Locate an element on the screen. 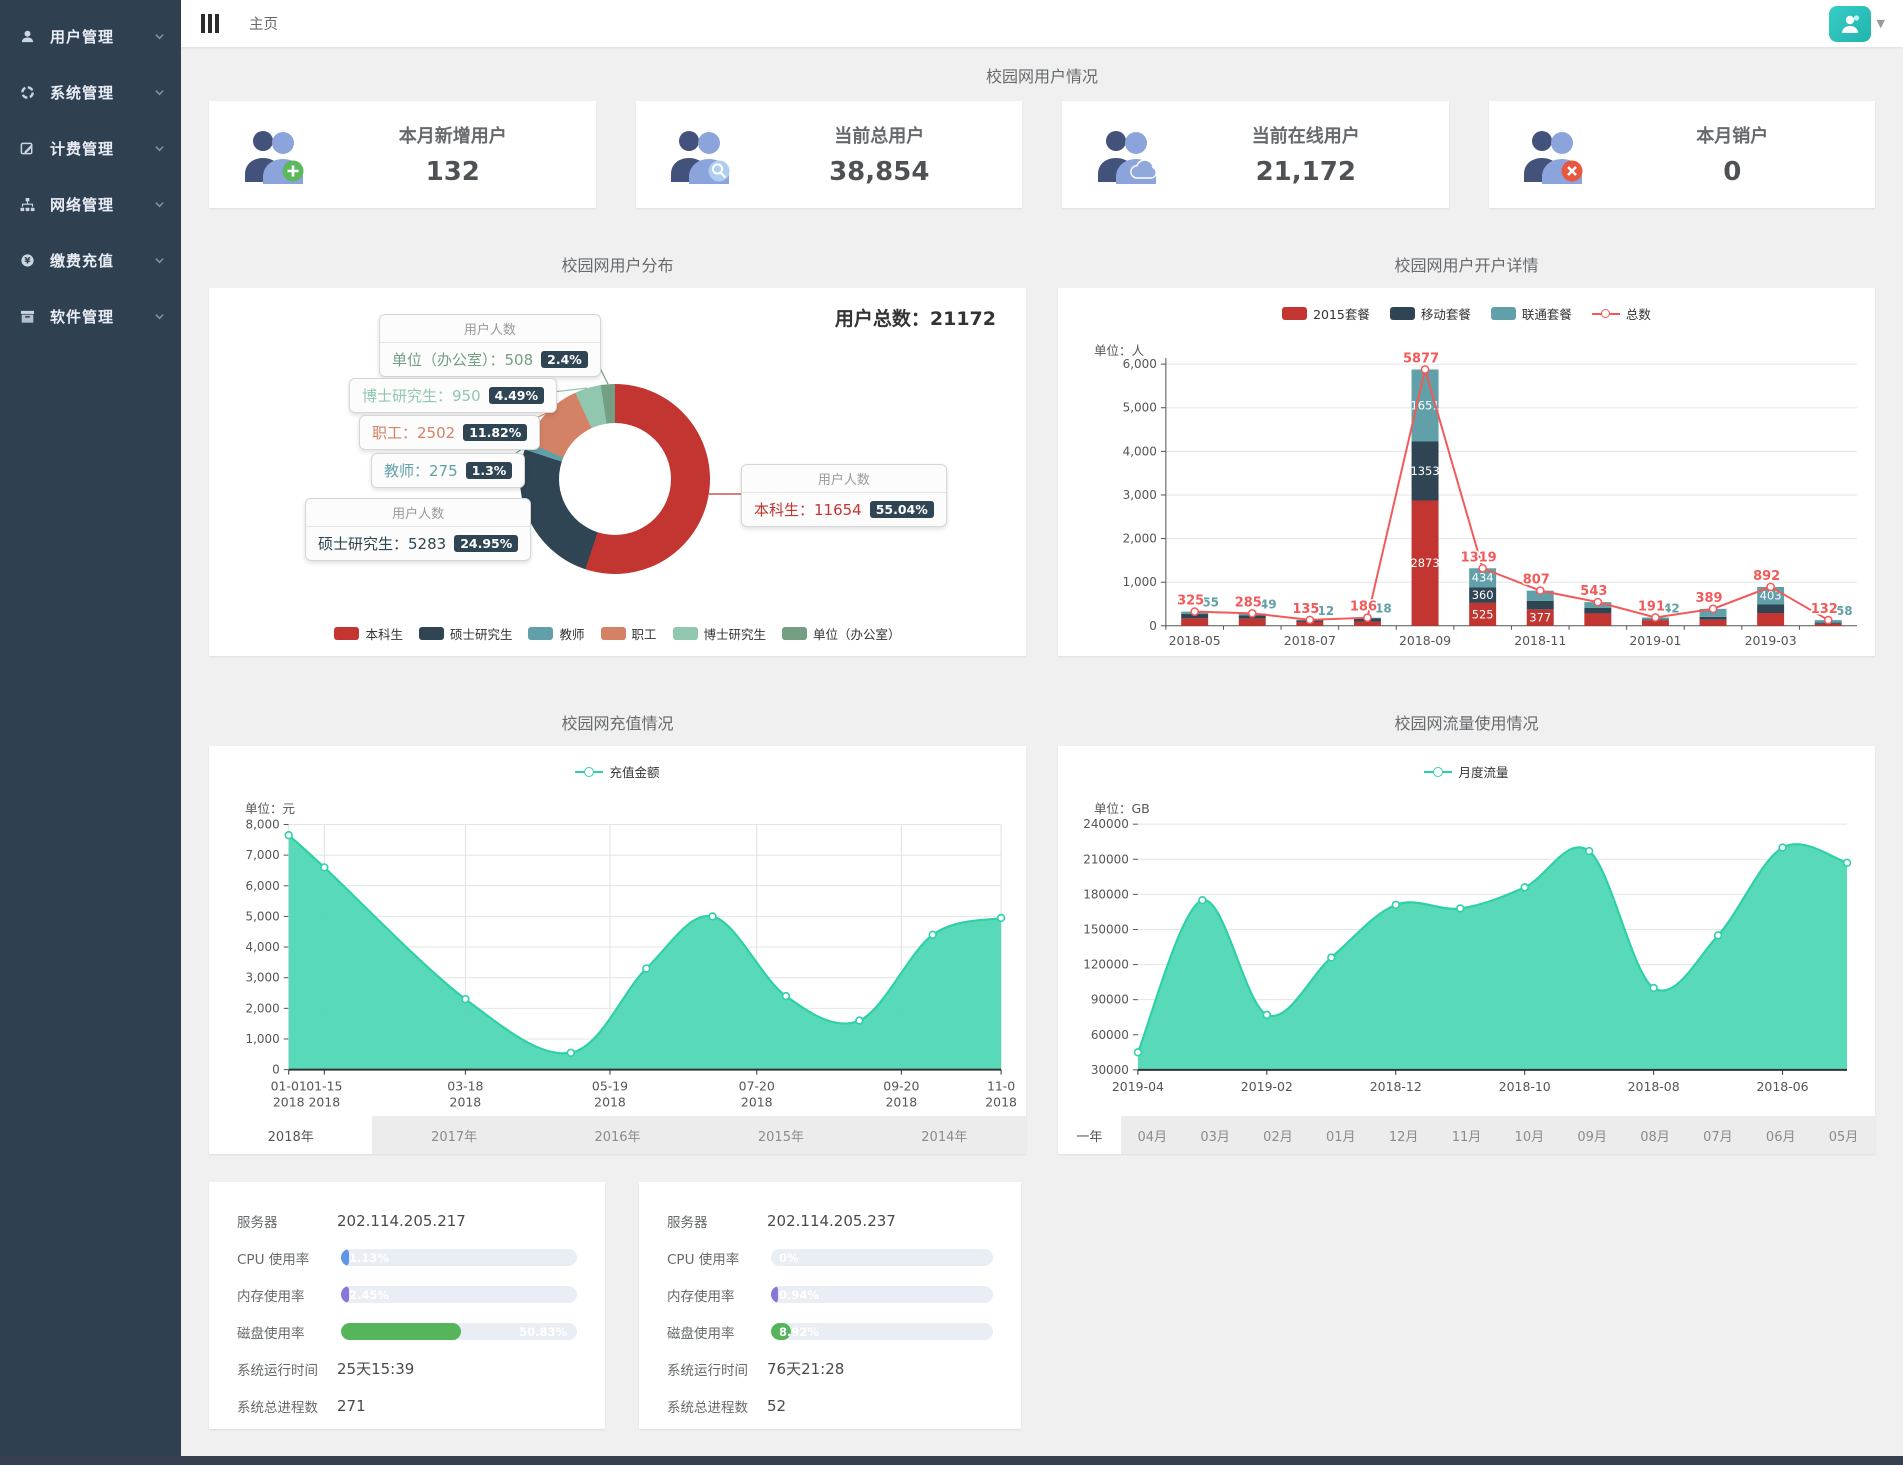 The width and height of the screenshot is (1903, 1465). avatar is located at coordinates (1849, 23).